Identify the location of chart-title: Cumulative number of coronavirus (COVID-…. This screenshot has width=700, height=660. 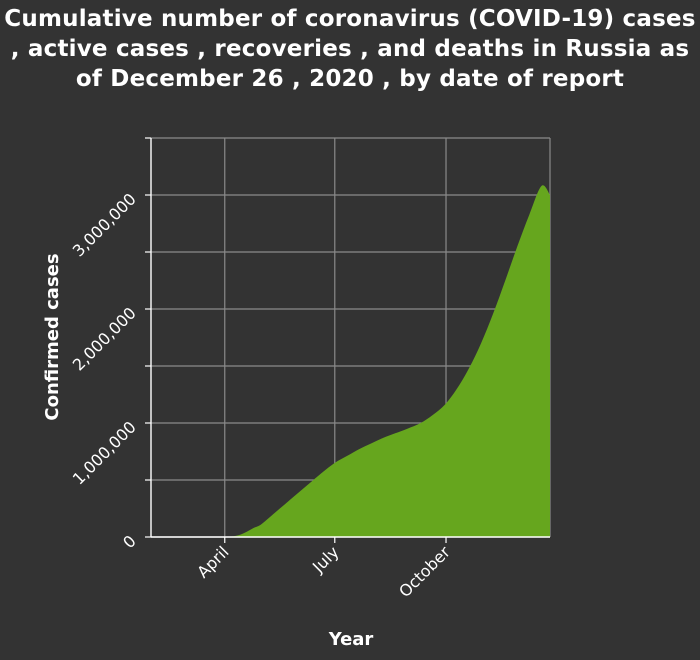
(350, 49).